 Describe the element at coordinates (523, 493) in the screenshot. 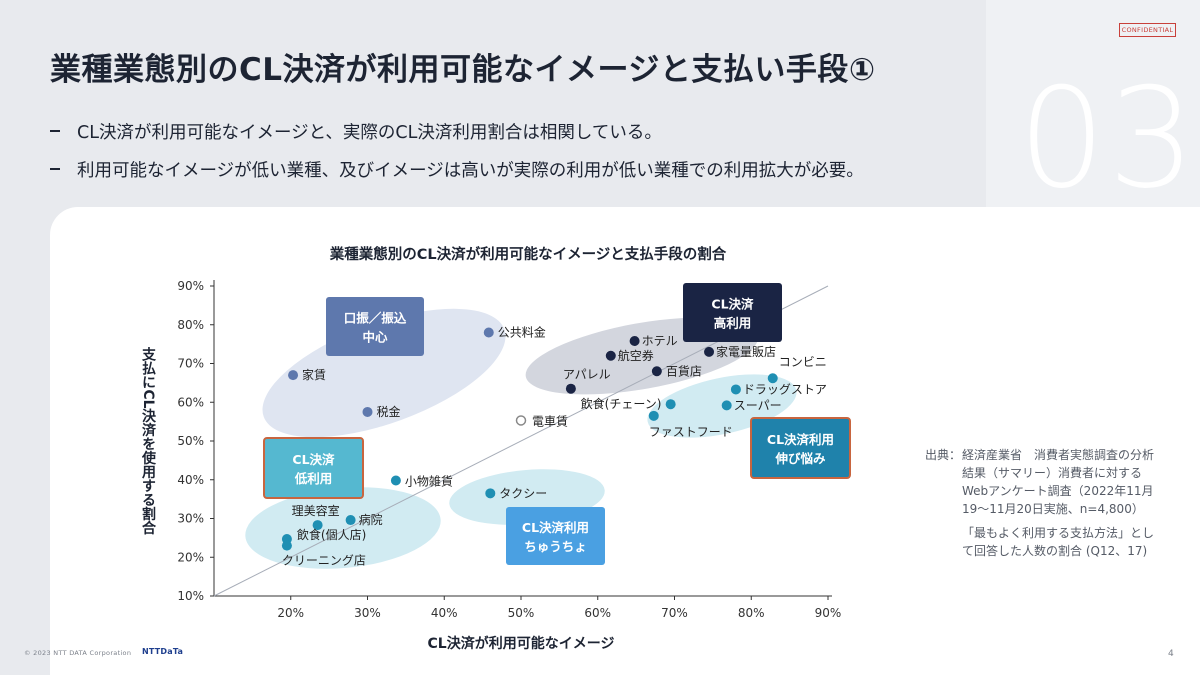

I see `data-point-label: タクシー` at that location.